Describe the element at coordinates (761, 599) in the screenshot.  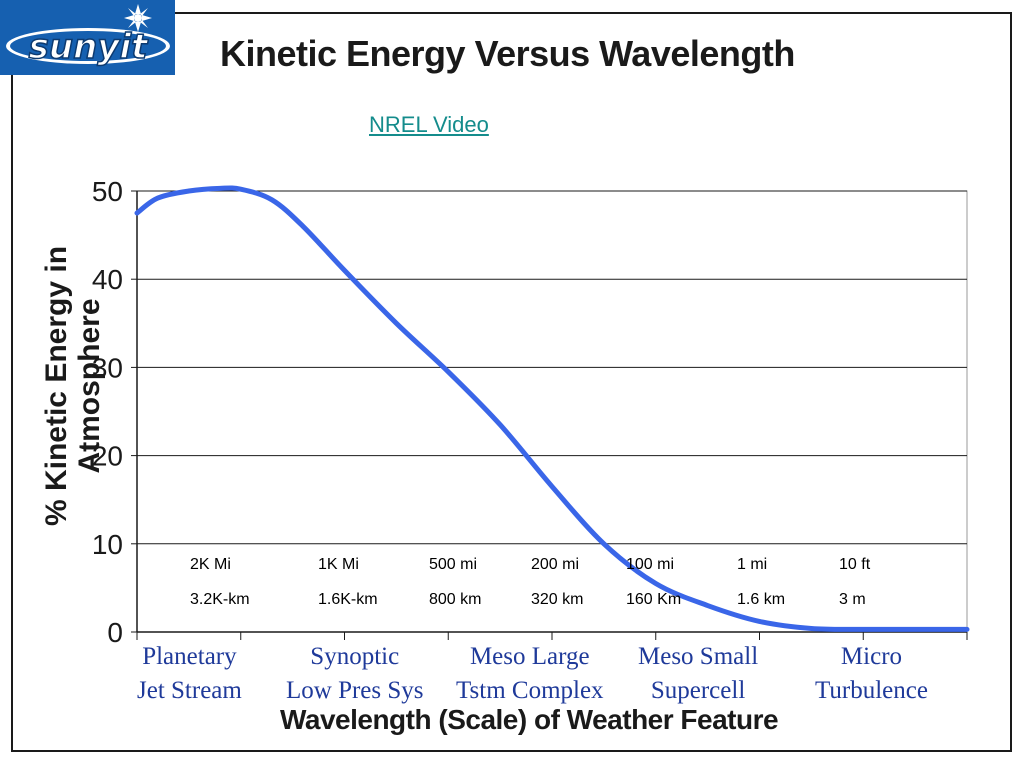
I see `scale-km-label: 1.6 km` at that location.